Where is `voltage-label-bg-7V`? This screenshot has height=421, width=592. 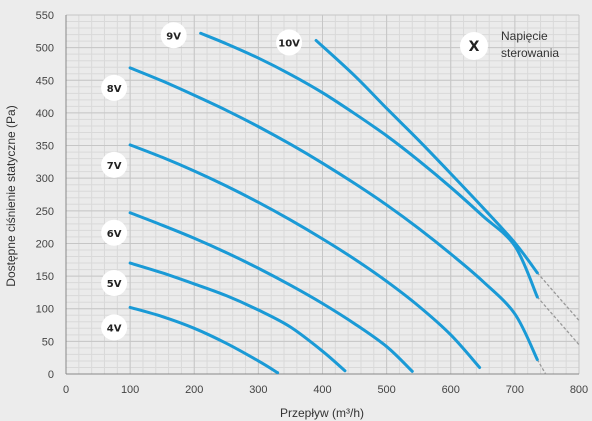
voltage-label-bg-7V is located at coordinates (114, 164).